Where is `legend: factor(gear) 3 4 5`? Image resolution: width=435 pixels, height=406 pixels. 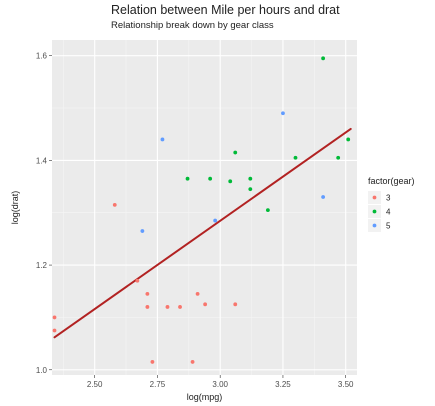
legend: factor(gear) 3 4 5 is located at coordinates (391, 204).